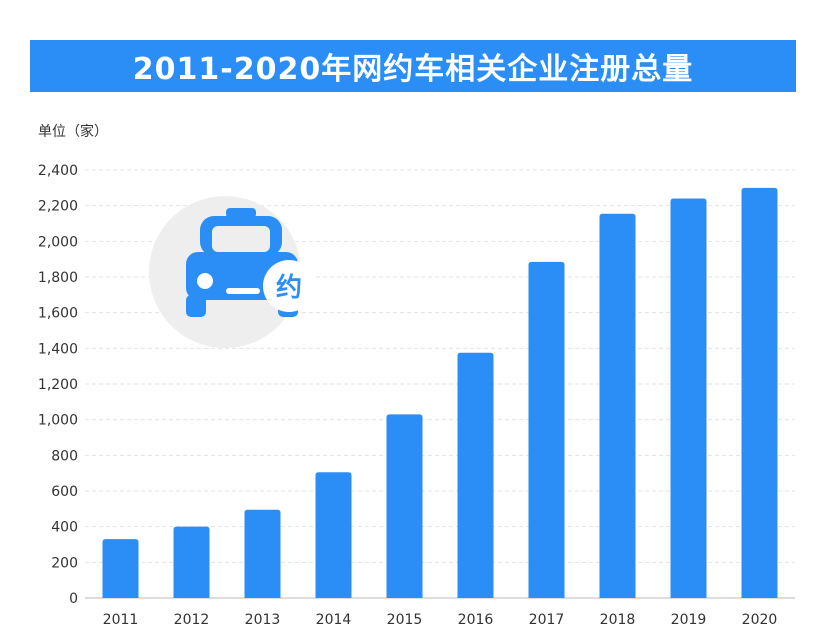  I want to click on bar-2012, so click(191, 562).